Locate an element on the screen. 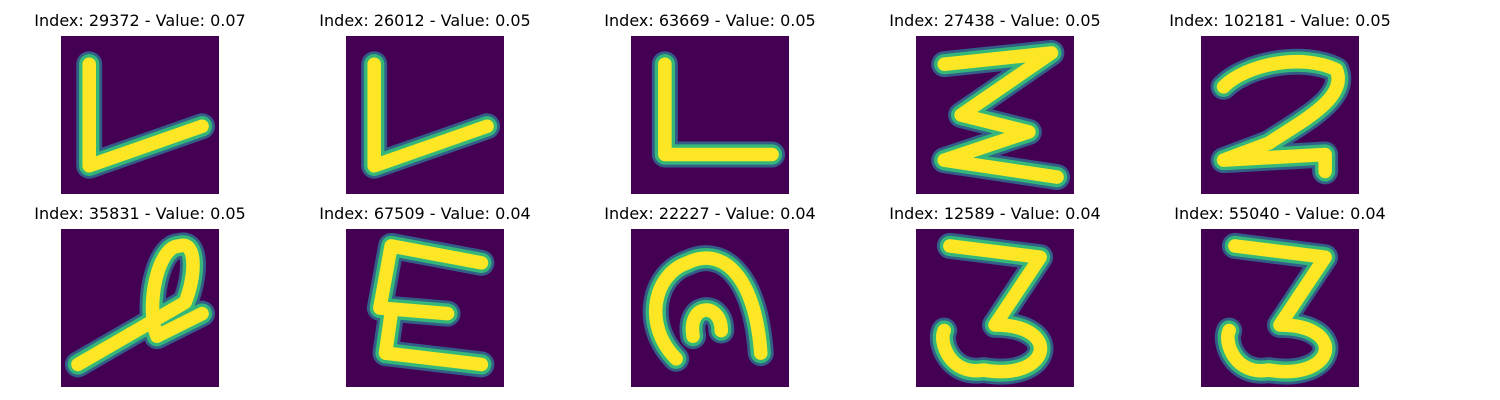 The width and height of the screenshot is (1500, 400). image-panel: Index: 29372 - Value: 0.07 is located at coordinates (140, 107).